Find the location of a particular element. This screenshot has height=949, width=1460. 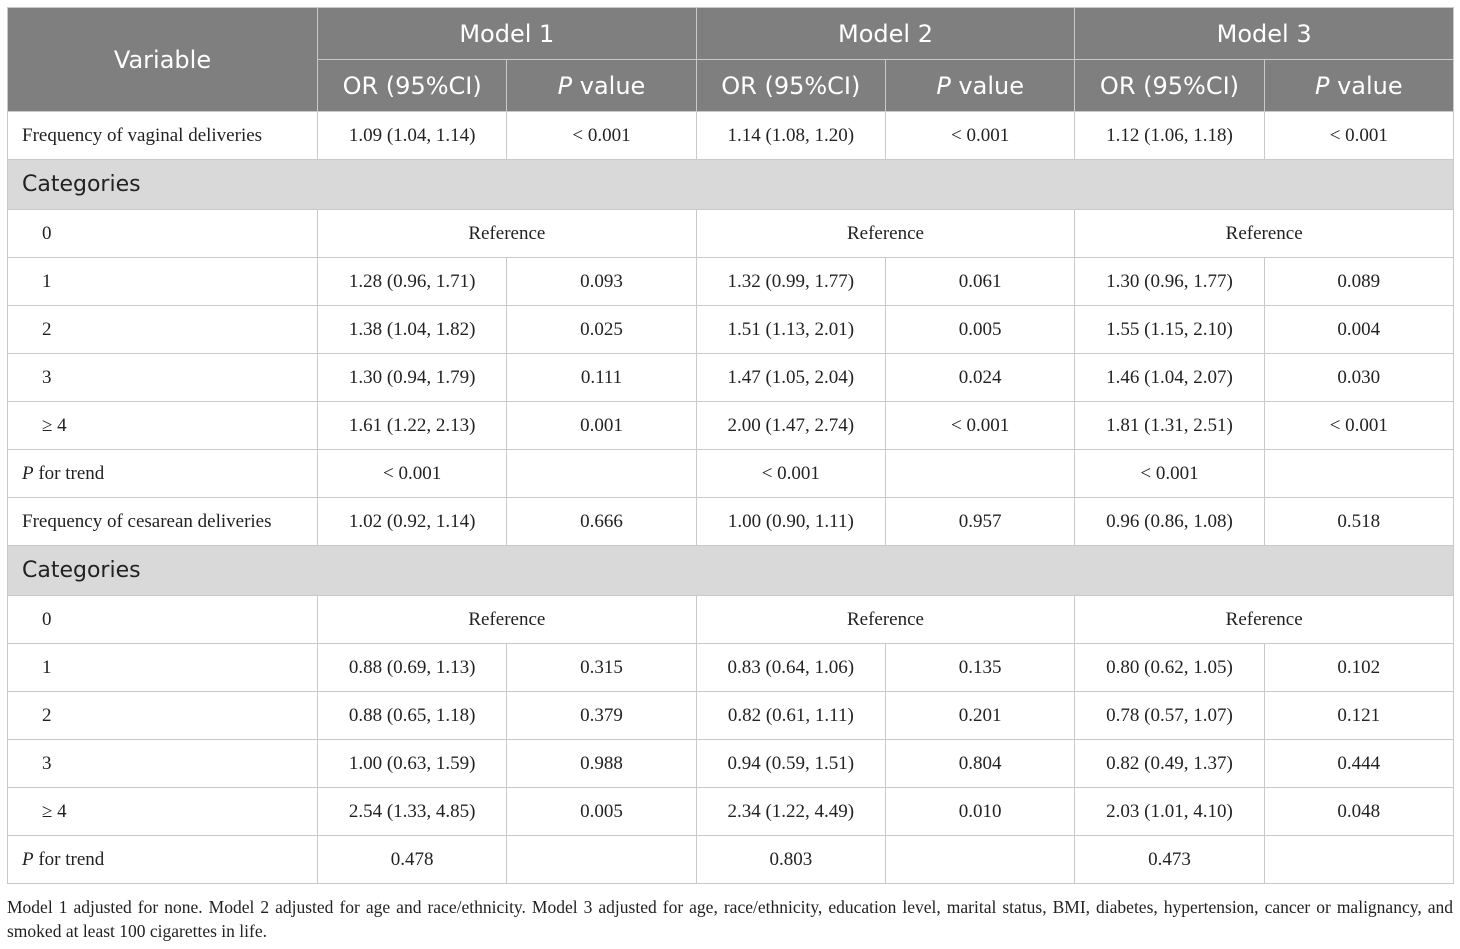

header-p-3: P value is located at coordinates (1358, 85).